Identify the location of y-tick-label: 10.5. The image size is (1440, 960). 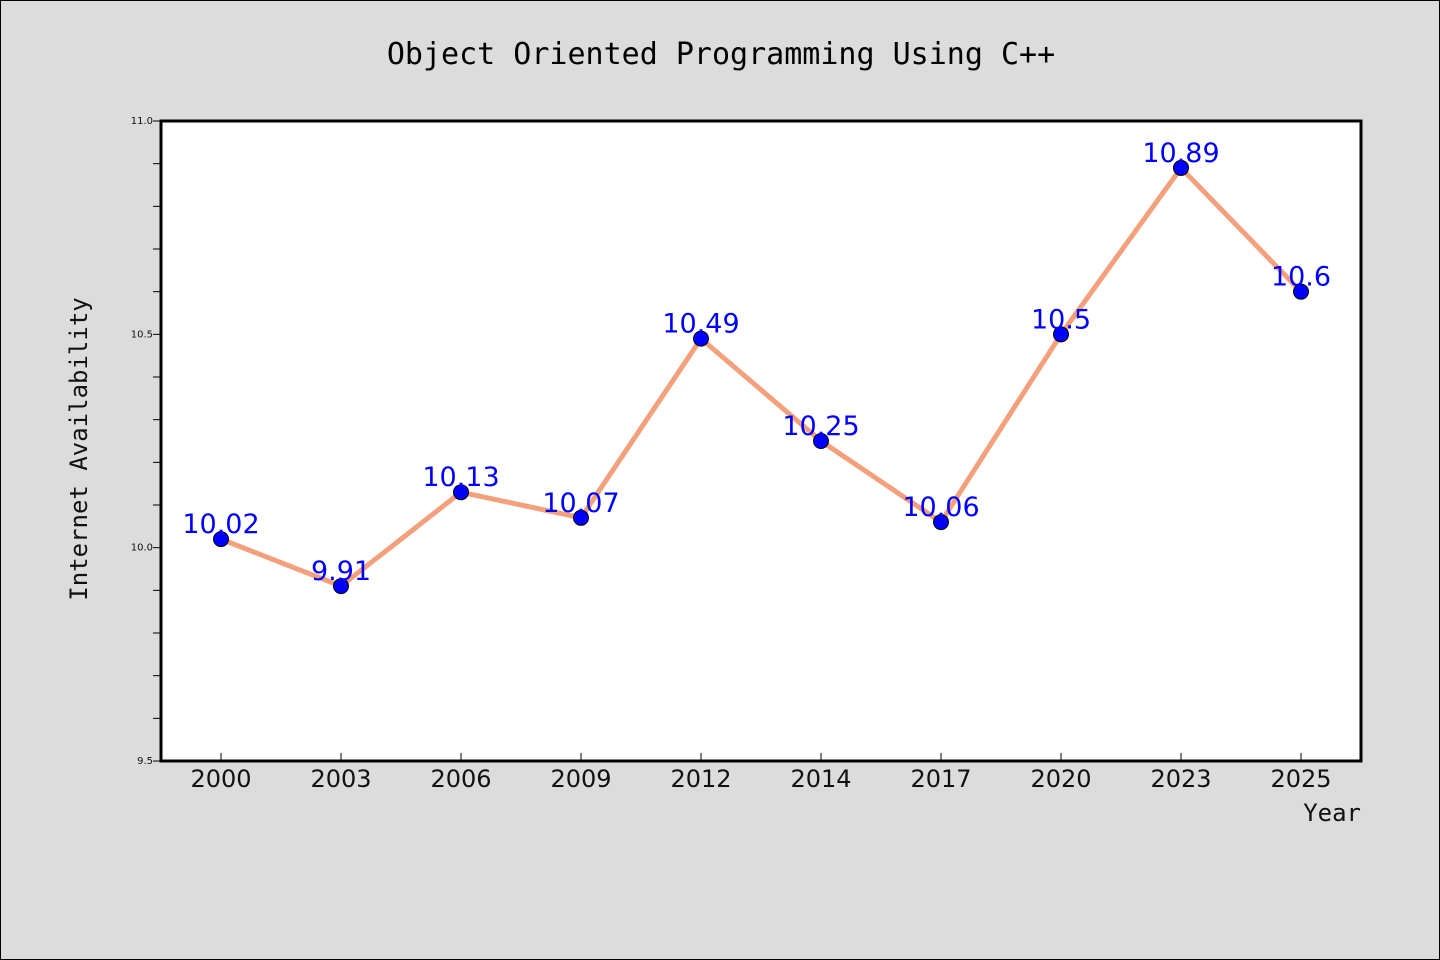
(142, 334).